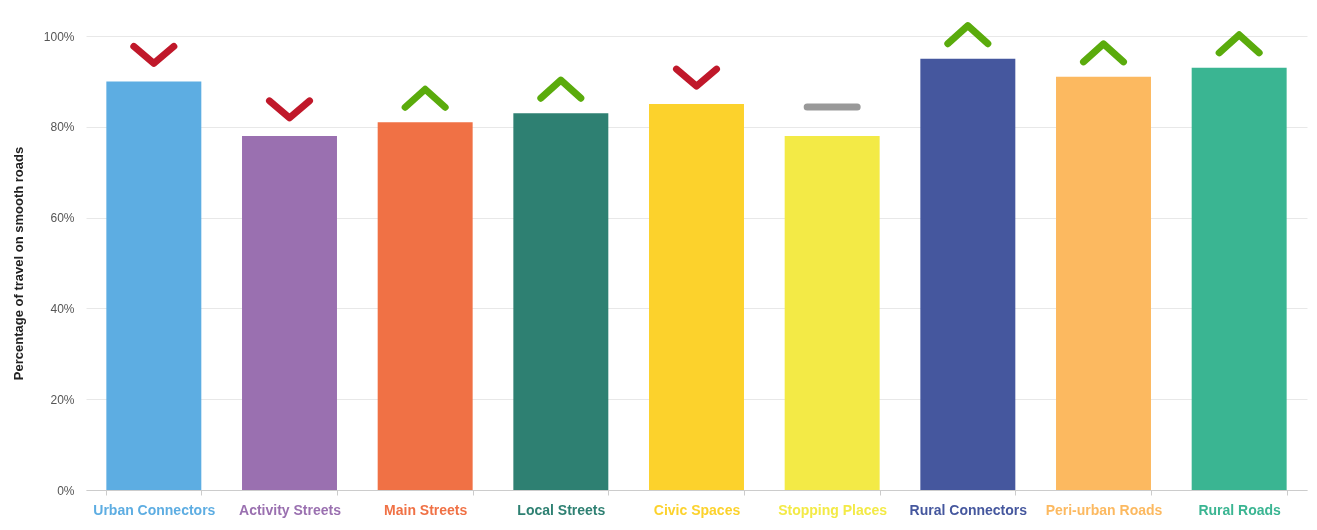 The height and width of the screenshot is (530, 1317). What do you see at coordinates (1104, 509) in the screenshot?
I see `x-tick-label: Peri-urban Roads` at bounding box center [1104, 509].